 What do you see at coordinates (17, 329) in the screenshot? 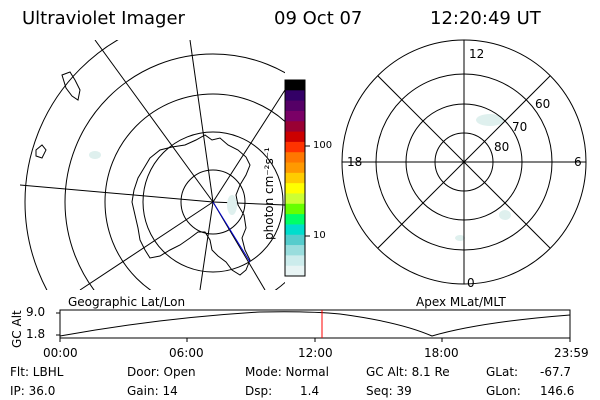
I see `altitude-ylabel: GC Alt` at bounding box center [17, 329].